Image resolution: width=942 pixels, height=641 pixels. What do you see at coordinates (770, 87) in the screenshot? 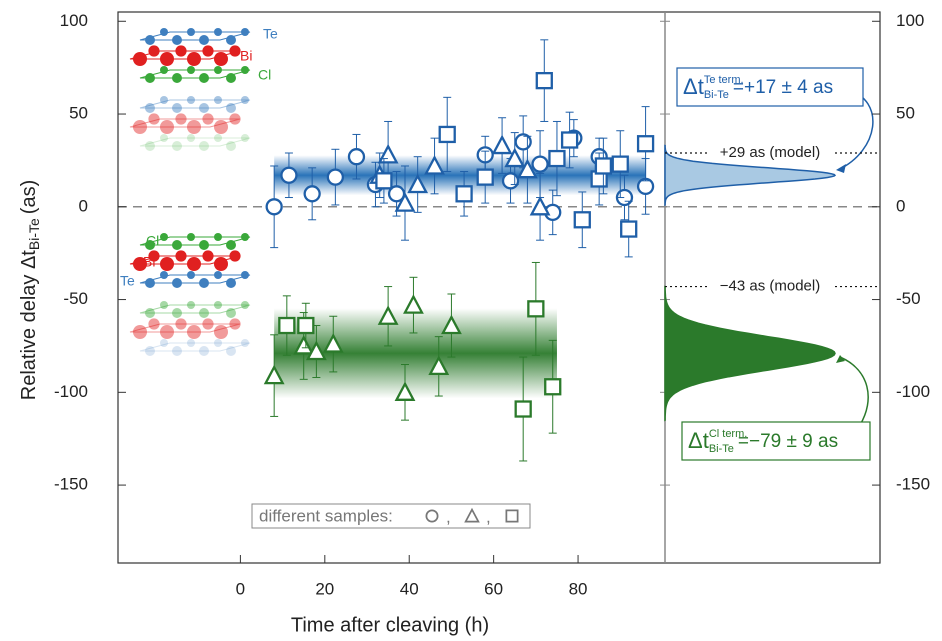
I see `annotation-box` at bounding box center [770, 87].